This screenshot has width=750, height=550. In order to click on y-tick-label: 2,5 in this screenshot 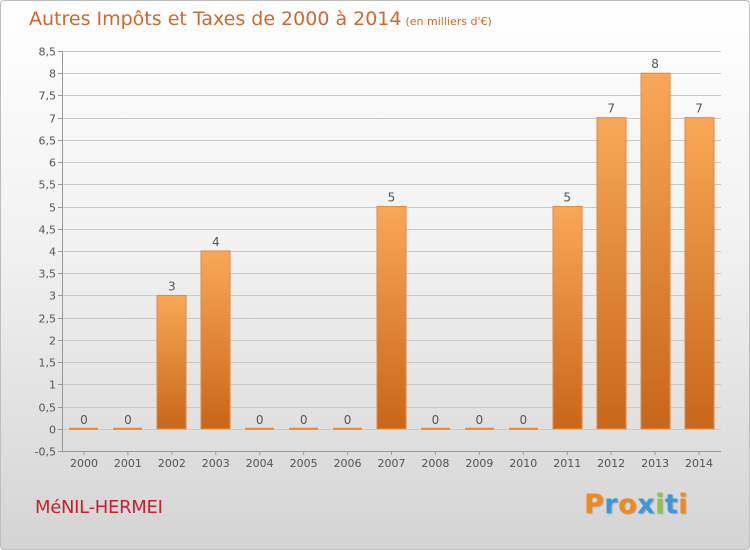, I will do `click(48, 319)`.